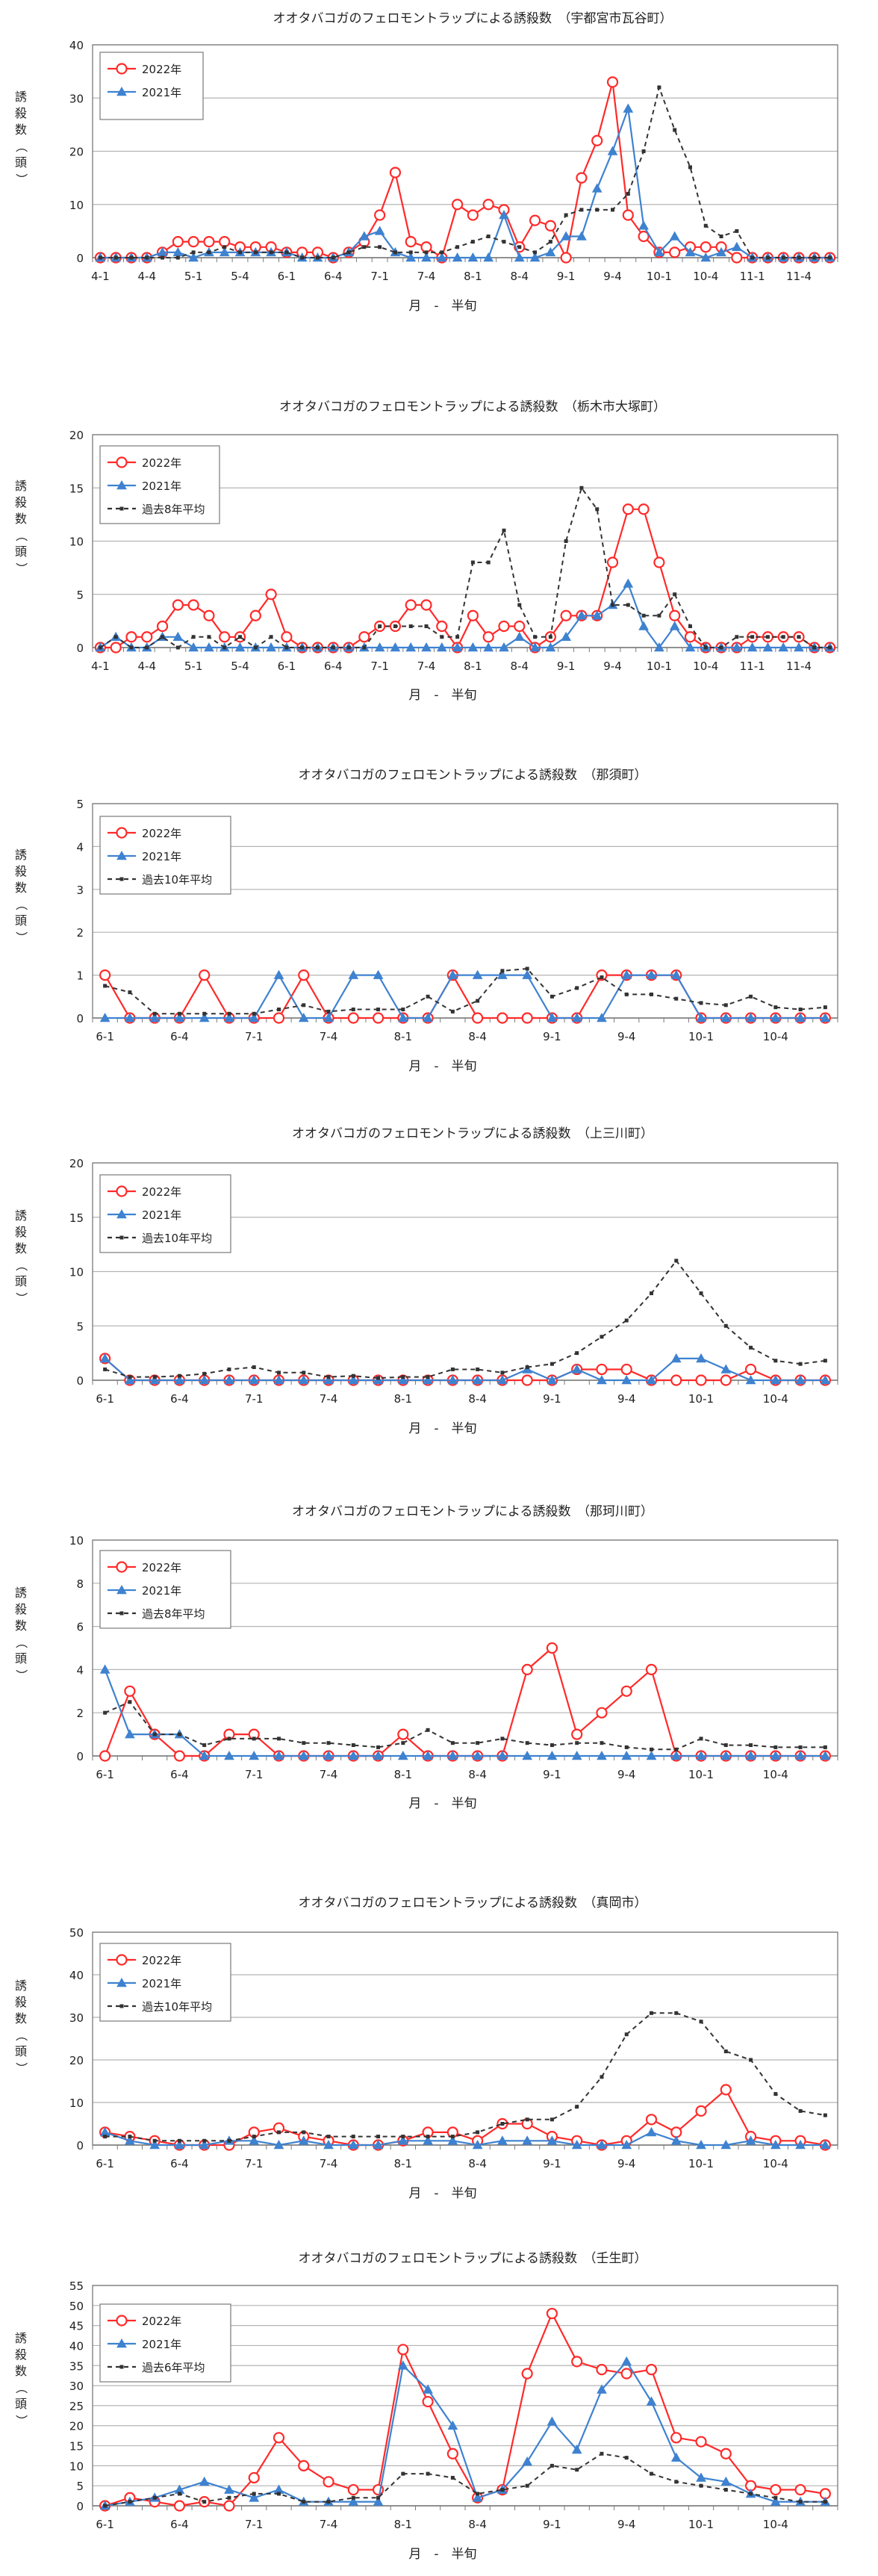 The width and height of the screenshot is (878, 2576). What do you see at coordinates (76, 1976) in the screenshot?
I see `y-tick-label: 40` at bounding box center [76, 1976].